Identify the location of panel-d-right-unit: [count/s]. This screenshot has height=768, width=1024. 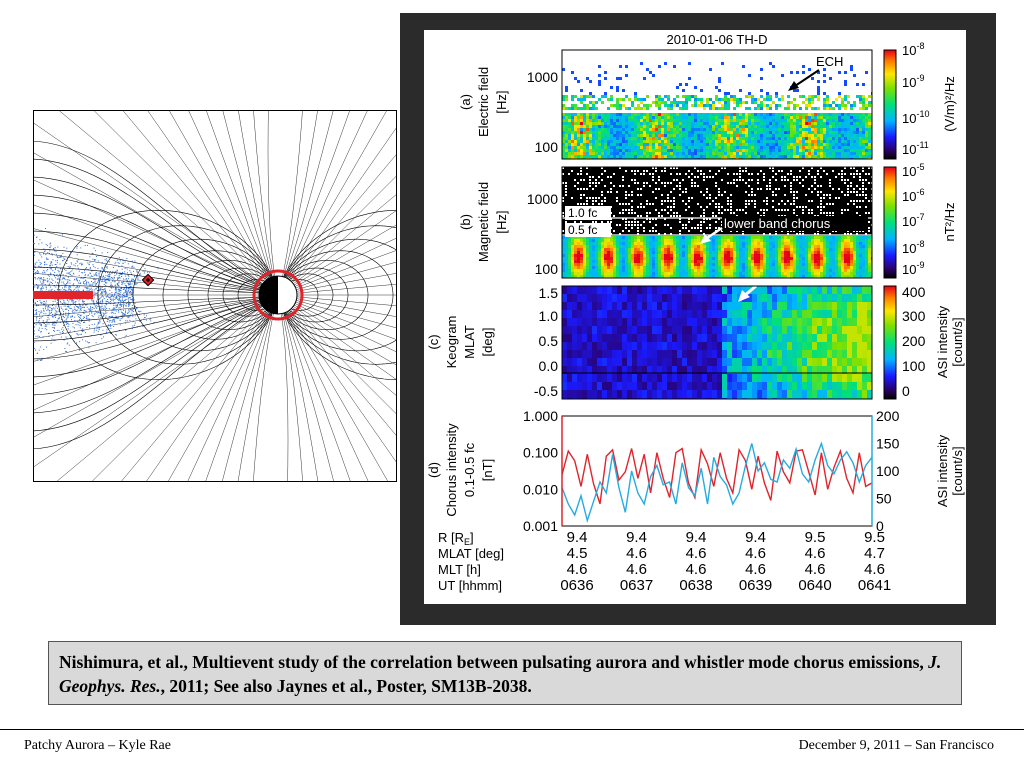
(957, 470).